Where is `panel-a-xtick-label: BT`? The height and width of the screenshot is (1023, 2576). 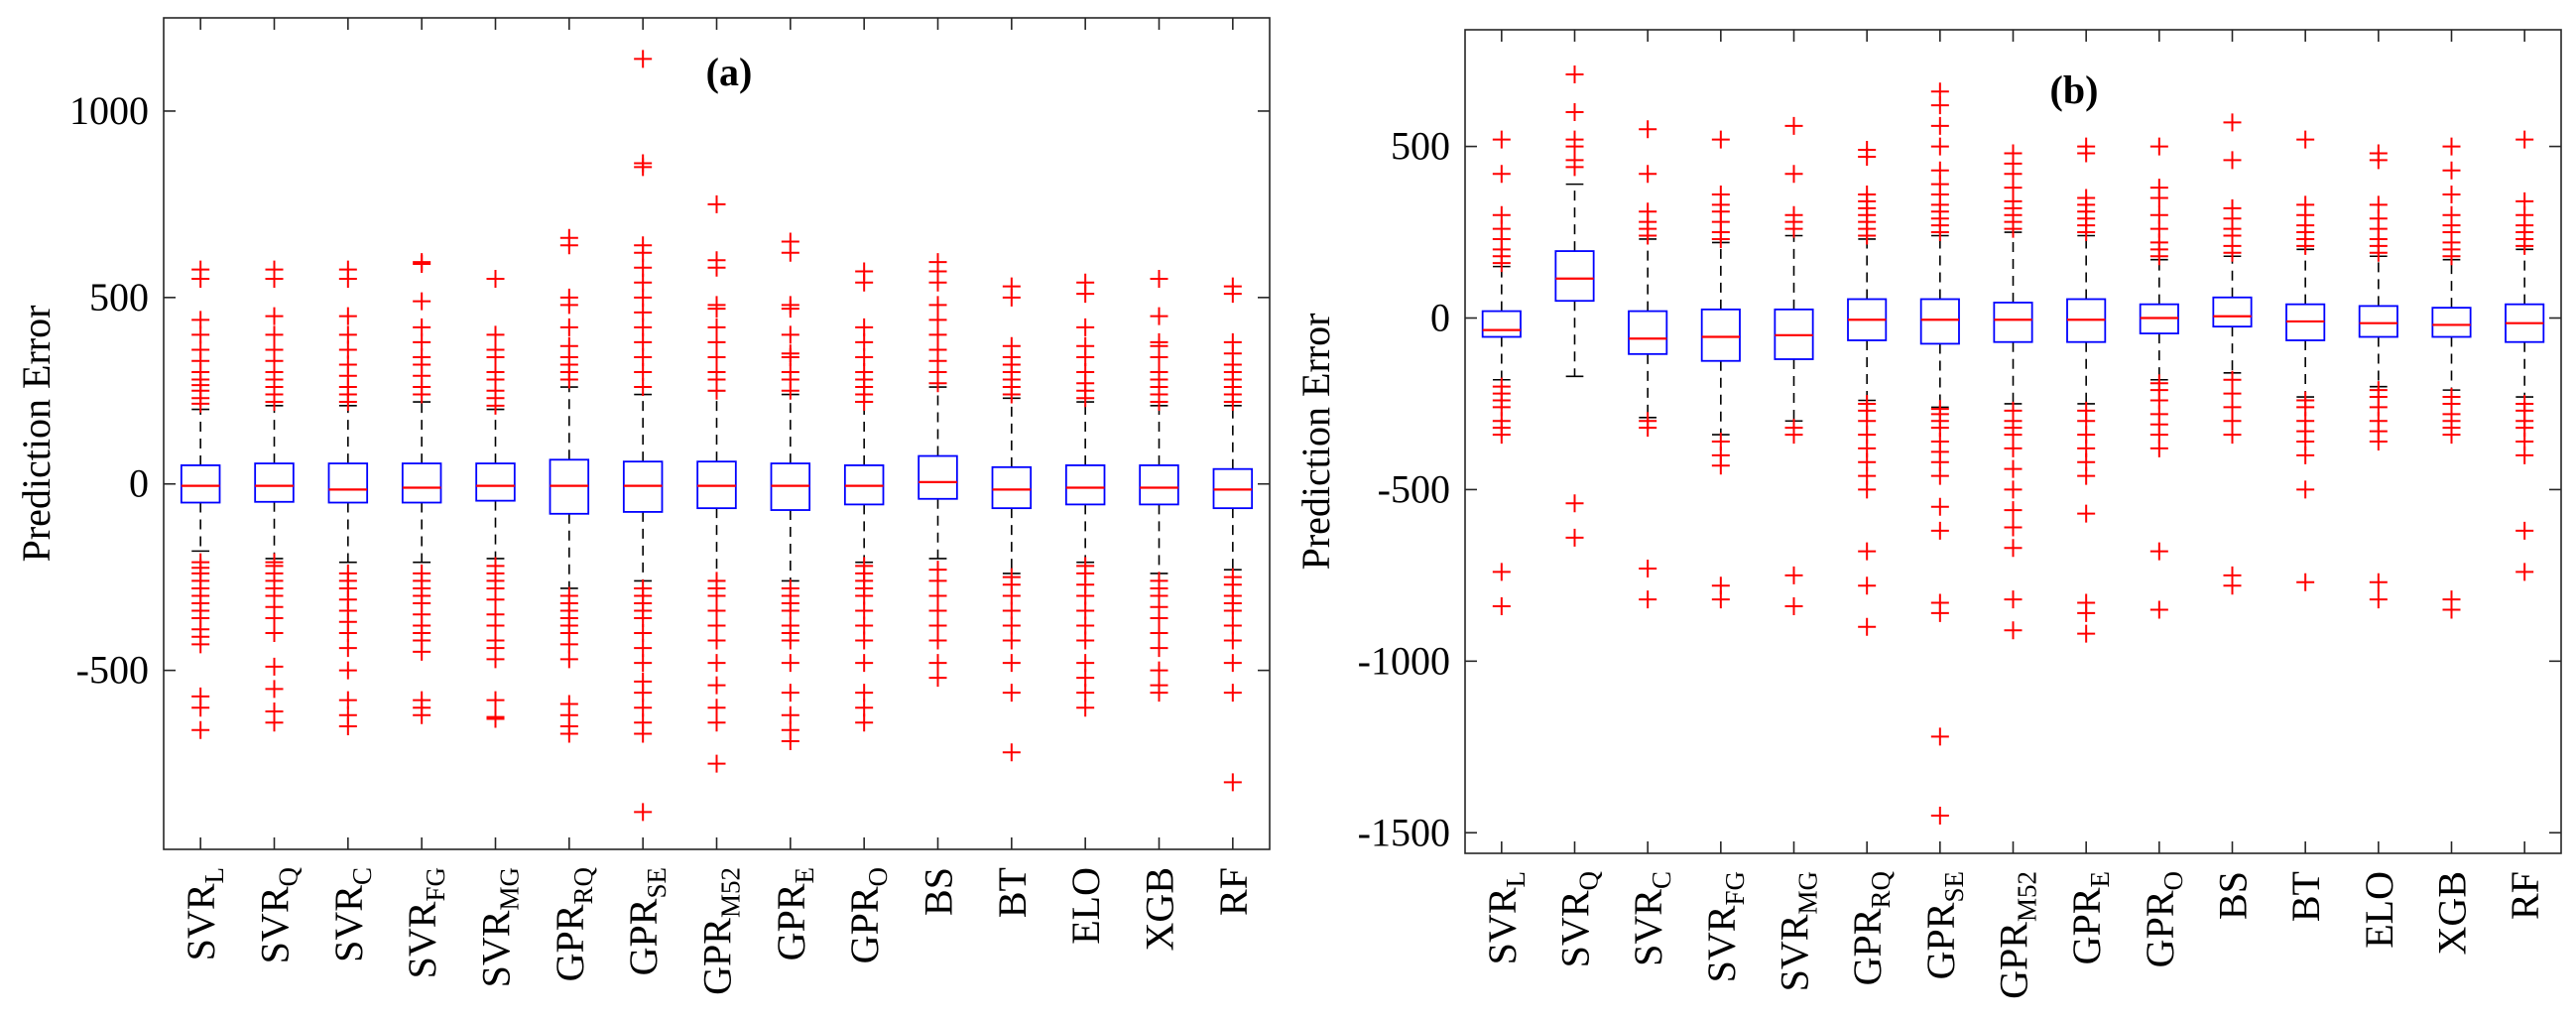
panel-a-xtick-label: BT is located at coordinates (1012, 892).